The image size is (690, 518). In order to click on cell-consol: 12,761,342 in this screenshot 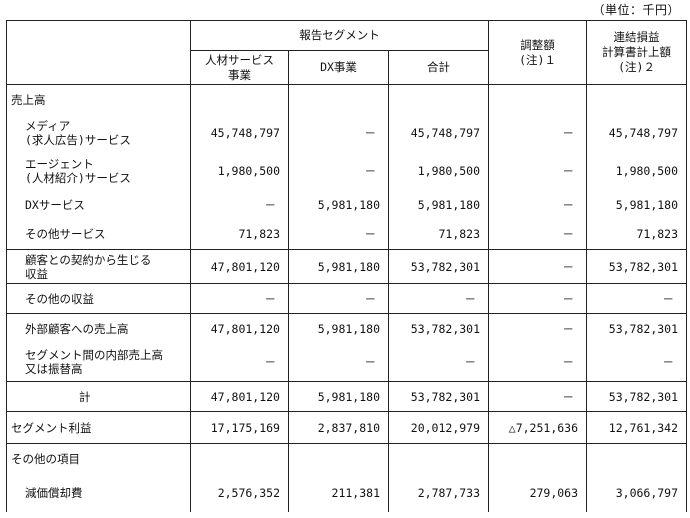, I will do `click(637, 427)`.